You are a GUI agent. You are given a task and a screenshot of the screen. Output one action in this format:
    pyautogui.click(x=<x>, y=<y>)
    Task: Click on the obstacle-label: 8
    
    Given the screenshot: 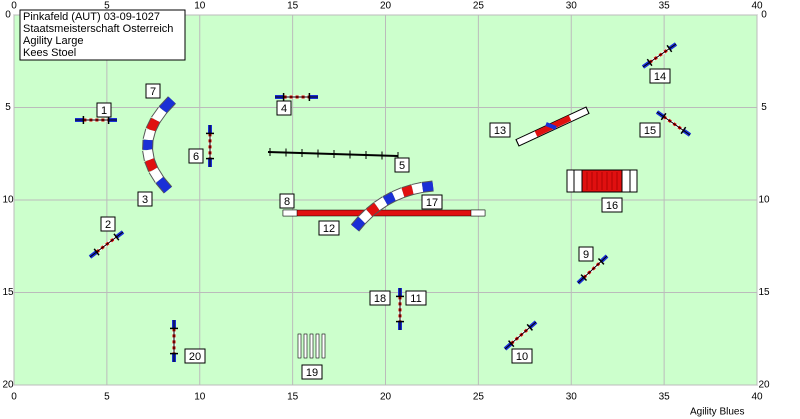 What is the action you would take?
    pyautogui.click(x=287, y=202)
    